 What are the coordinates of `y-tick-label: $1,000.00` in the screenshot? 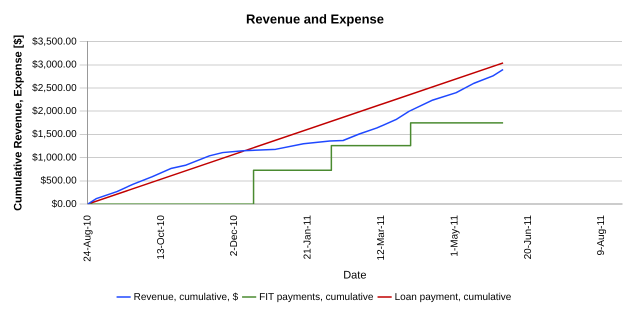 It's located at (55, 158).